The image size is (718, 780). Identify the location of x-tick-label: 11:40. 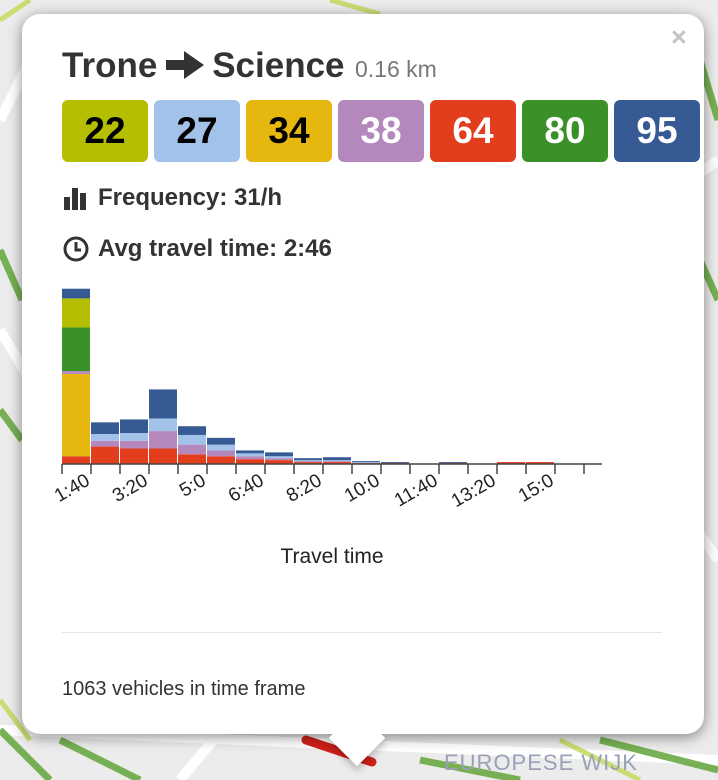
(416, 490).